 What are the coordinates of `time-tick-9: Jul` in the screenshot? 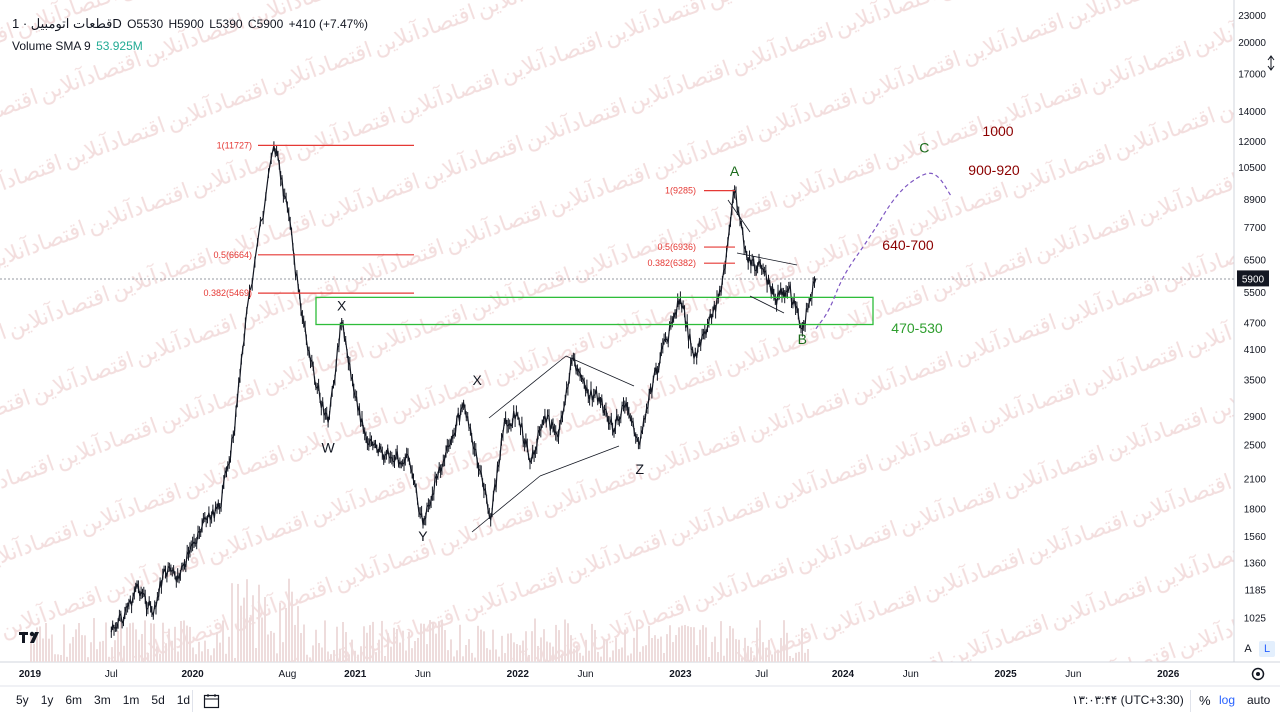 It's located at (761, 674).